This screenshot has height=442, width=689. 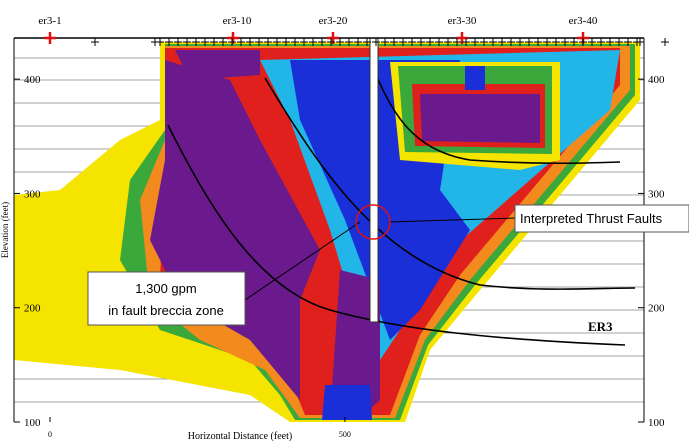 I want to click on electrode-label: er3-30, so click(x=462, y=21).